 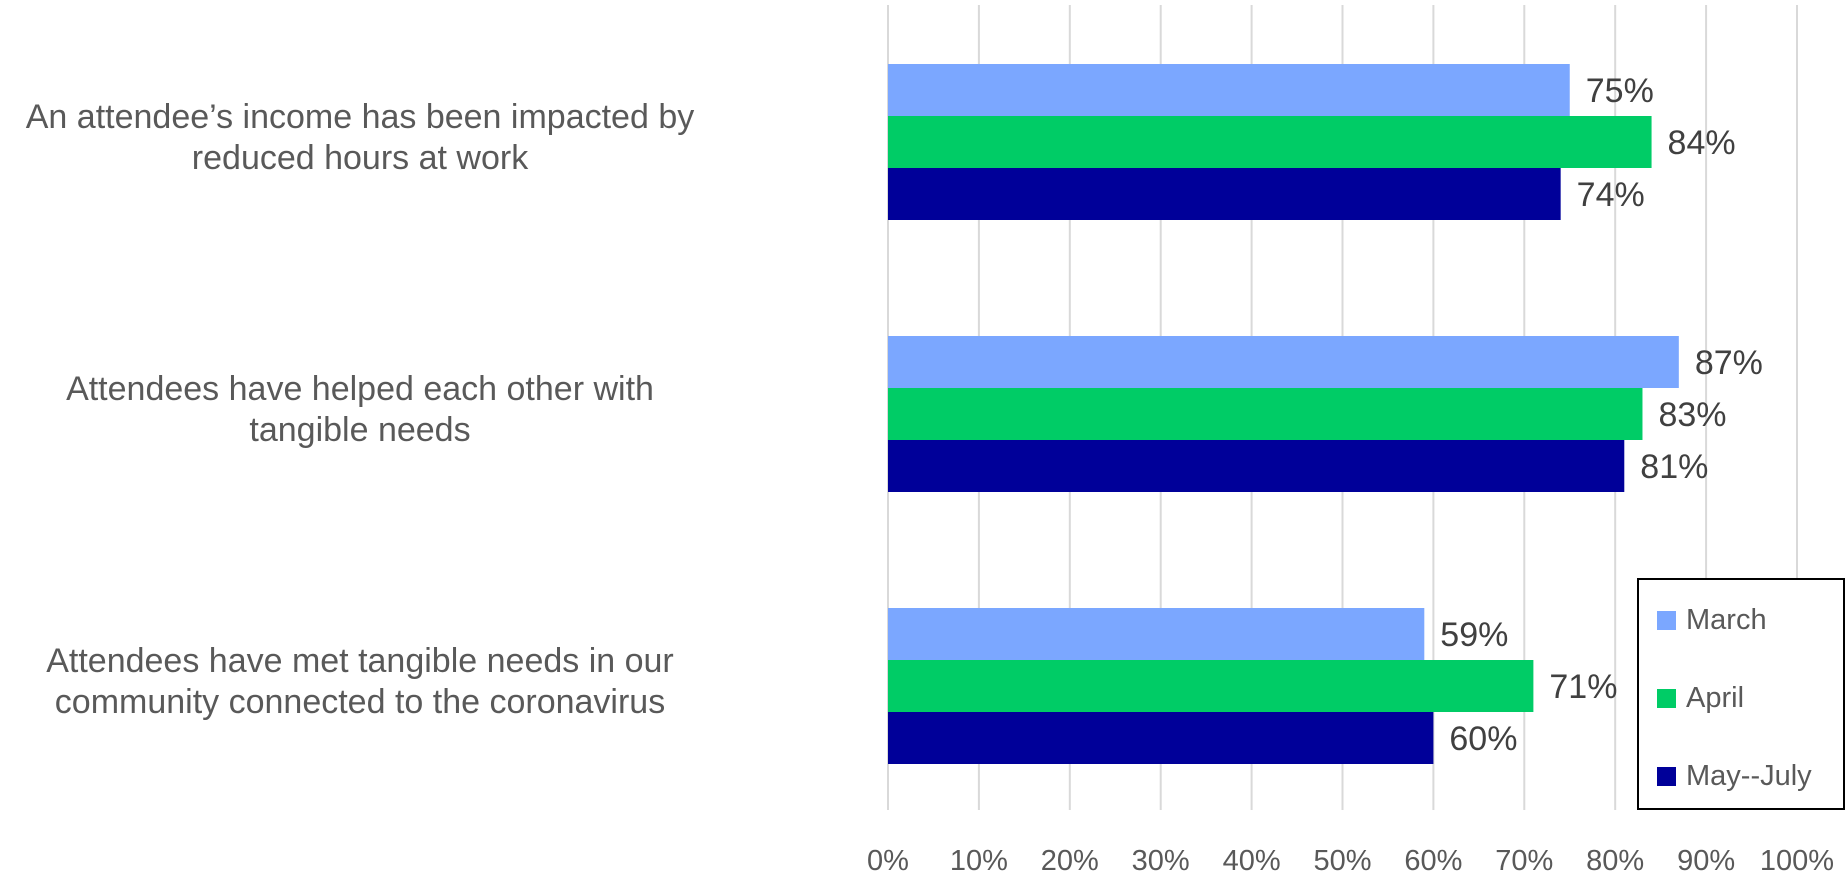 I want to click on x-tick-labels: 0% 10% 20% 30% 40% 50% 60% 70% 80% 90% 100%, so click(x=1350, y=859).